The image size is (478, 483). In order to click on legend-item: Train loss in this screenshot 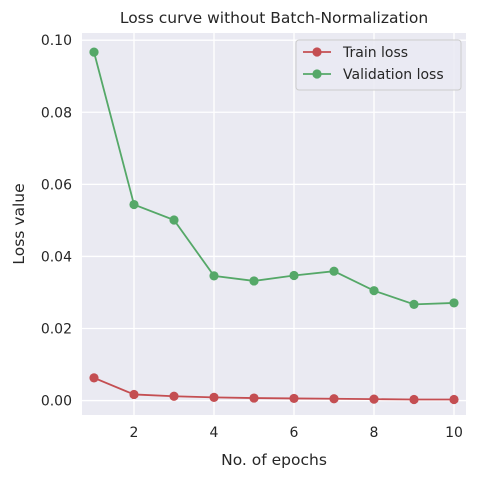, I will do `click(355, 53)`.